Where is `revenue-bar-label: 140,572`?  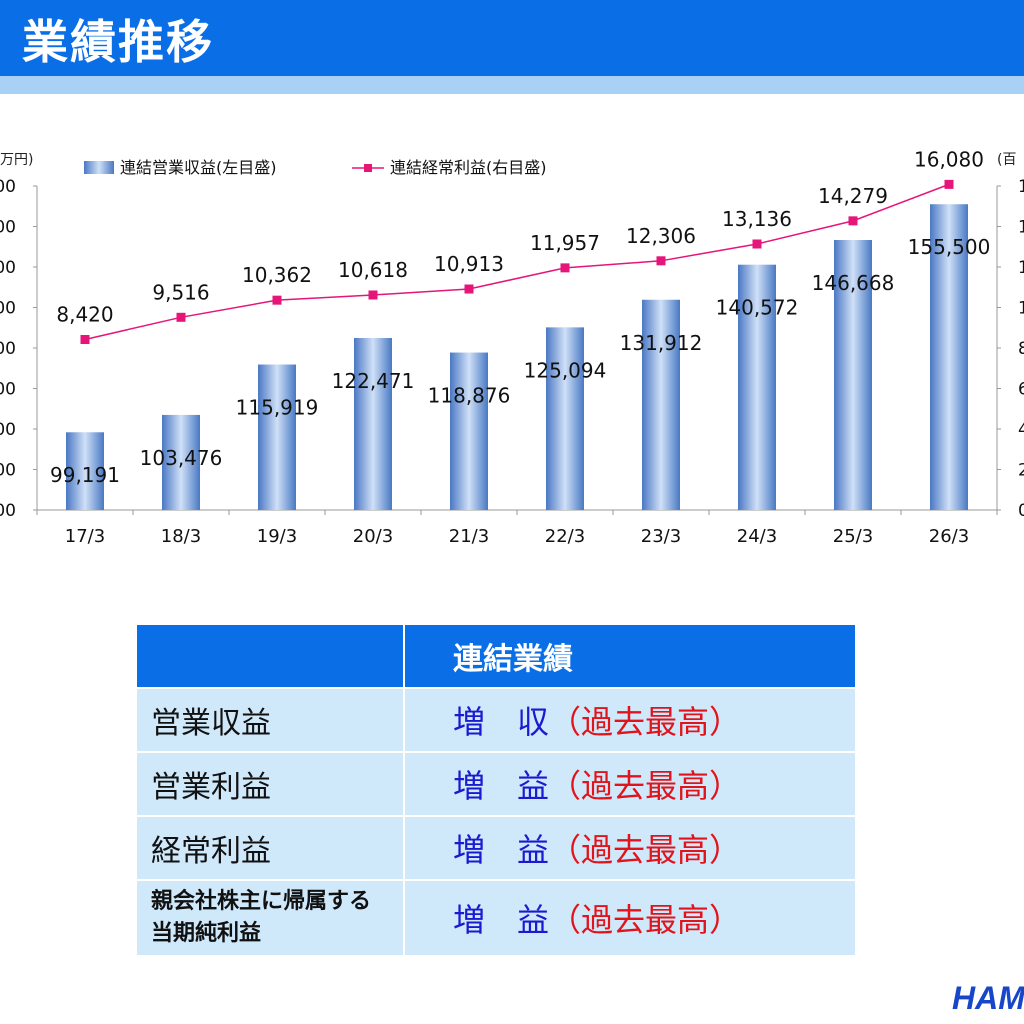
revenue-bar-label: 140,572 is located at coordinates (757, 308).